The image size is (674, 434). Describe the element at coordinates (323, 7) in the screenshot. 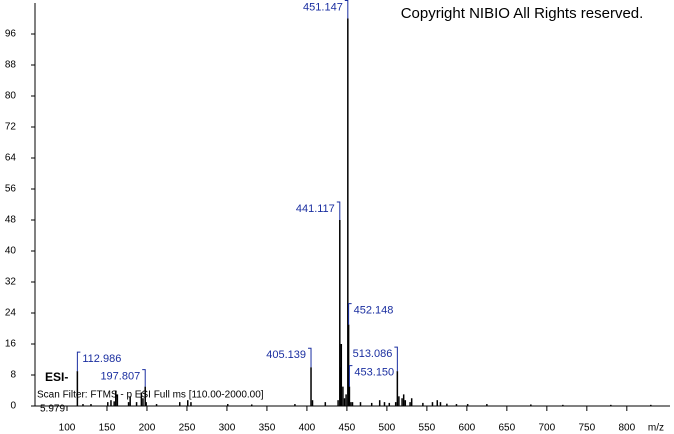

I see `peak-label: 451.147` at that location.